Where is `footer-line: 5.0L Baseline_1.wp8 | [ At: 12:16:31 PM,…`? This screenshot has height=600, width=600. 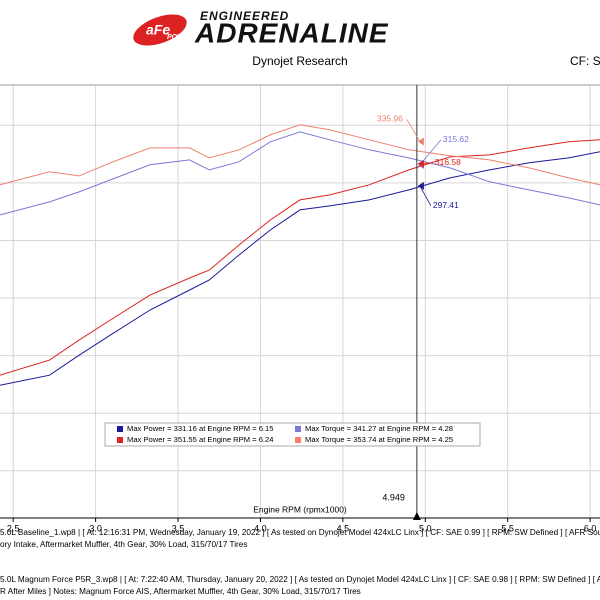
footer-line: 5.0L Baseline_1.wp8 | [ At: 12:16:31 PM,… is located at coordinates (300, 532).